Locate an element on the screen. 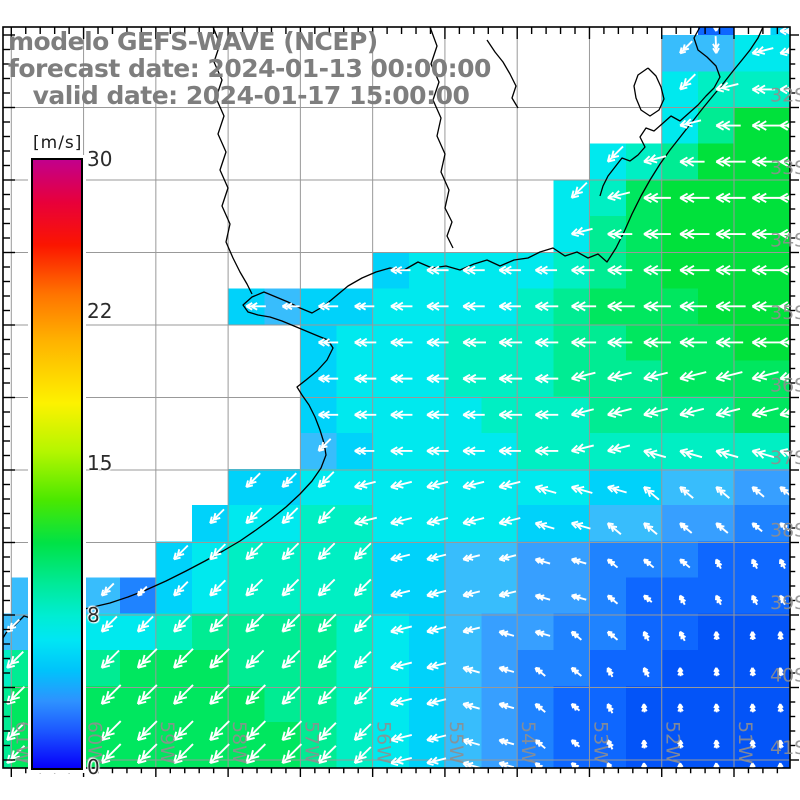  lat-label: 40S is located at coordinates (785, 676).